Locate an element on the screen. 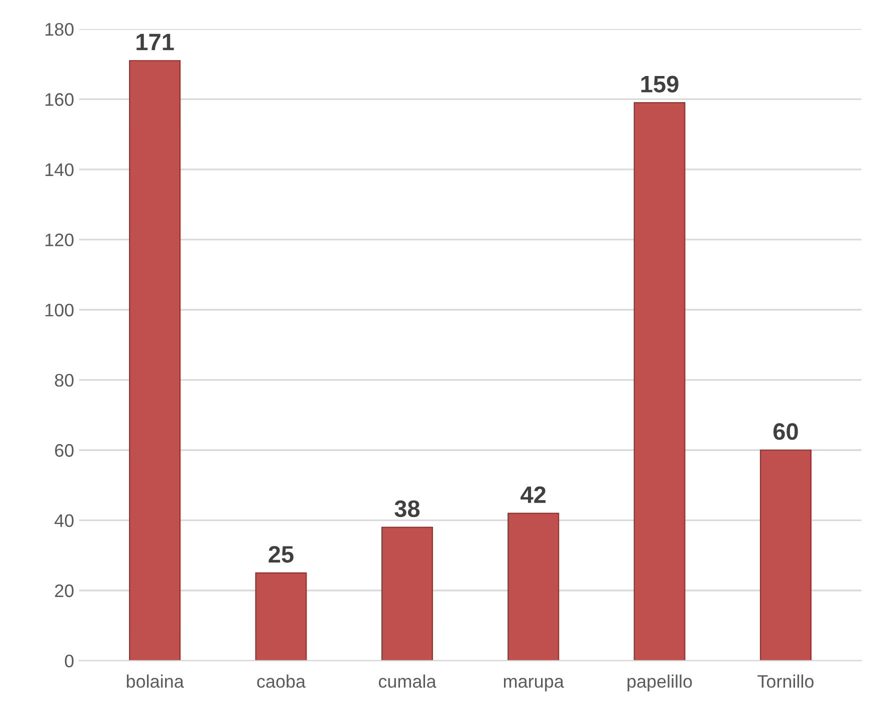  y-tick-label: 160 is located at coordinates (60, 99).